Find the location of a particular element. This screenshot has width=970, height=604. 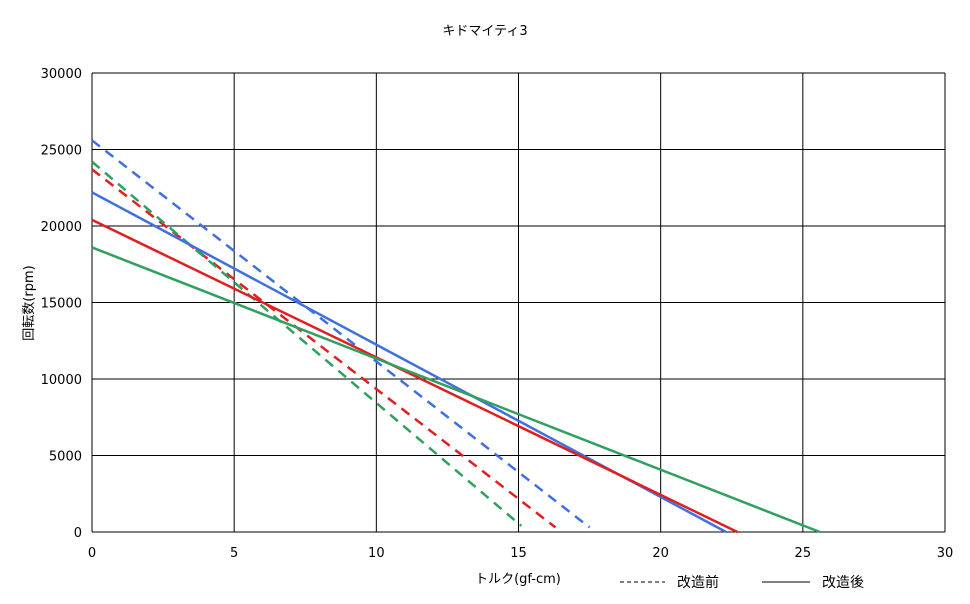

y-tick-label: 30000 is located at coordinates (61, 74).